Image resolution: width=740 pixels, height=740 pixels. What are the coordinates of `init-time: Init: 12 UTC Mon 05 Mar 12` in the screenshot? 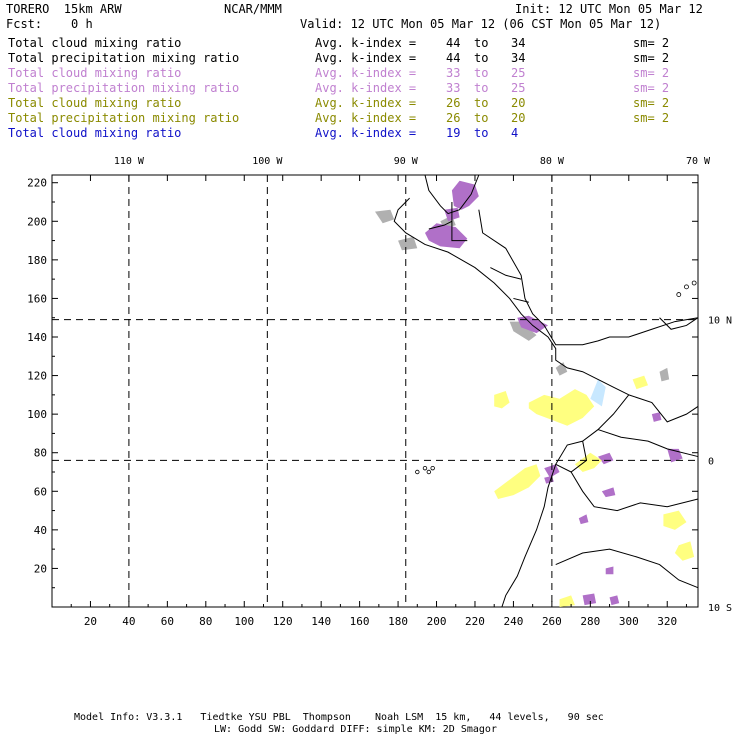 It's located at (609, 9).